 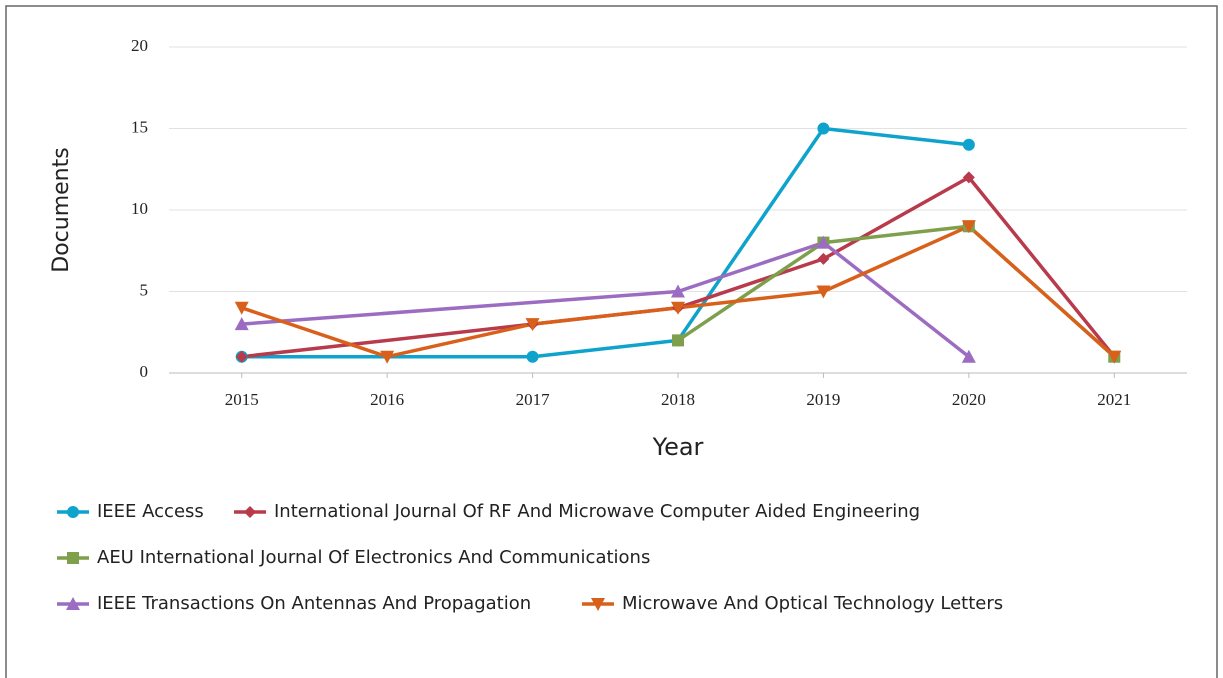 I want to click on y-tick-label: 10, so click(x=139, y=208).